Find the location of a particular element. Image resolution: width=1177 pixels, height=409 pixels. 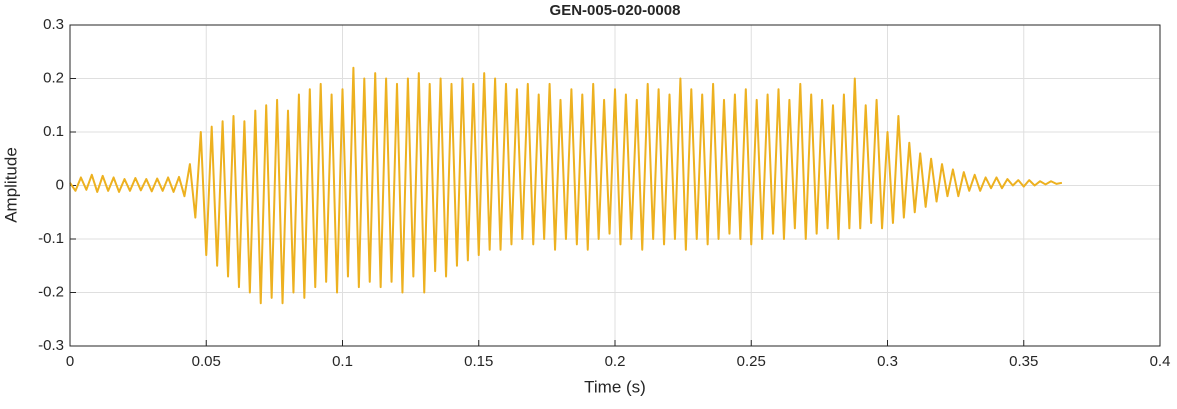

y-tick-label: -0.1 is located at coordinates (51, 238).